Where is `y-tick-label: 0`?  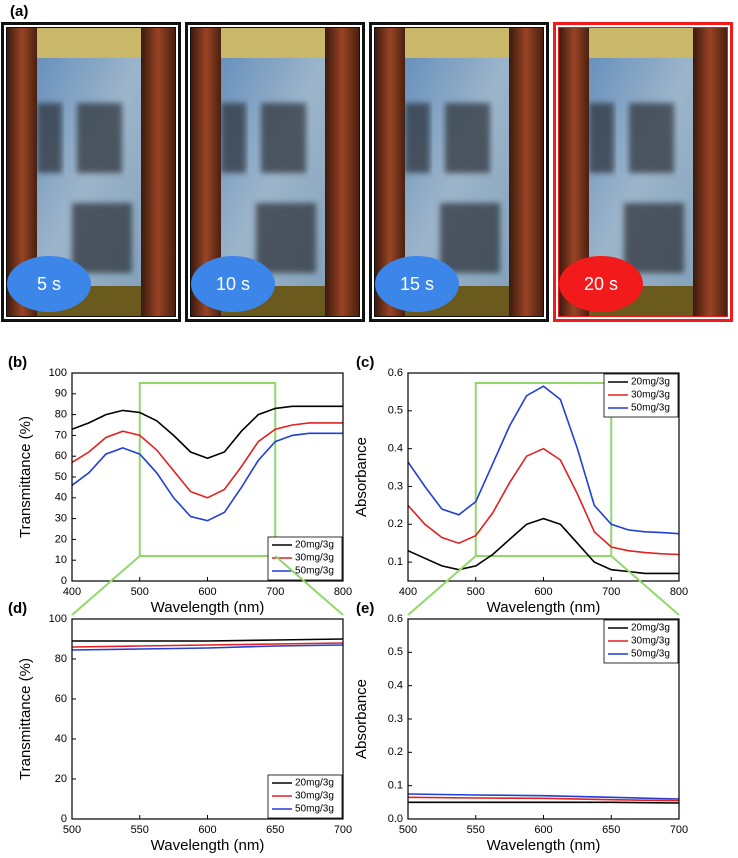
y-tick-label: 0 is located at coordinates (64, 819).